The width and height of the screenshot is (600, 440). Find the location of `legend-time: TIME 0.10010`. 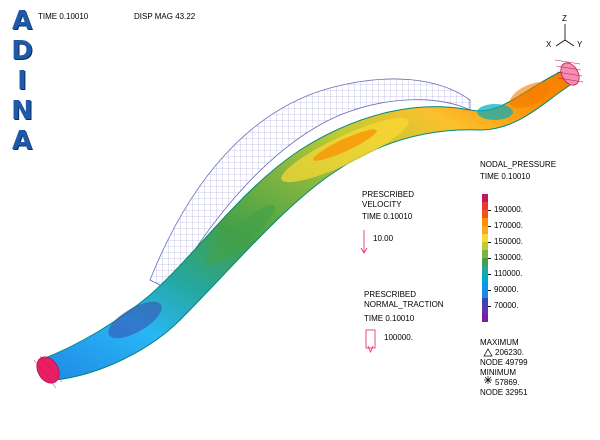

legend-time: TIME 0.10010 is located at coordinates (505, 176).